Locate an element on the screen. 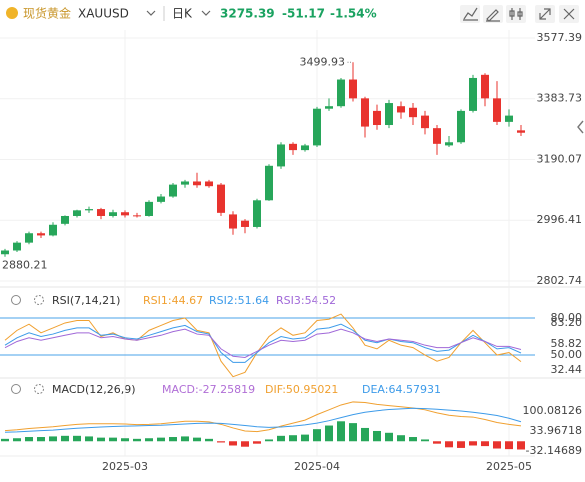  y-tick-label: 32.44 is located at coordinates (567, 369).